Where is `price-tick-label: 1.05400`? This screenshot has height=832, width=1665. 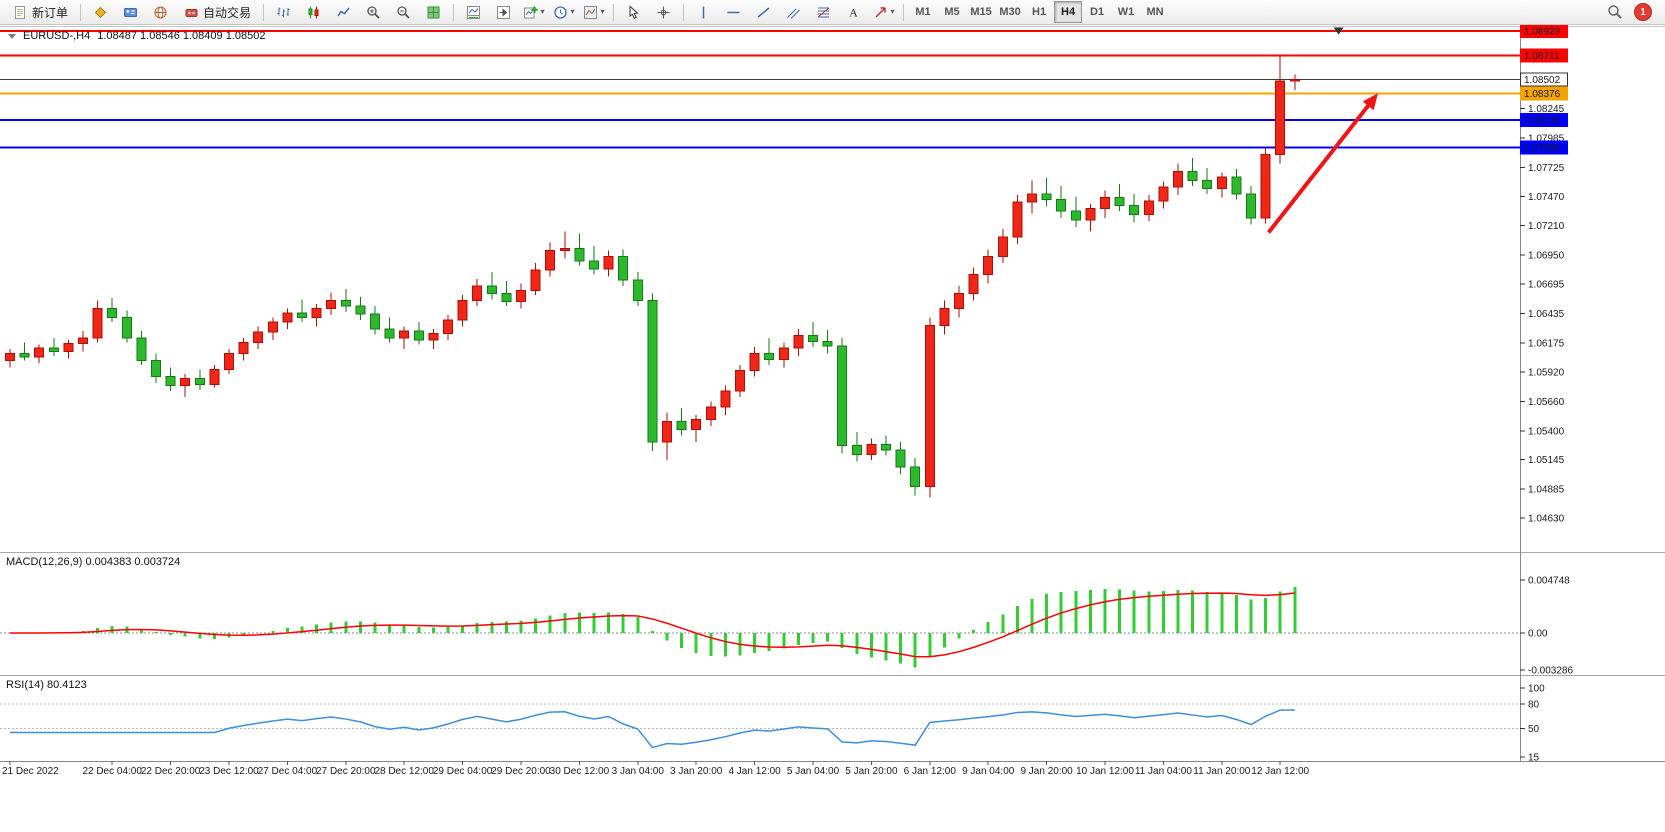
price-tick-label: 1.05400 is located at coordinates (1546, 431).